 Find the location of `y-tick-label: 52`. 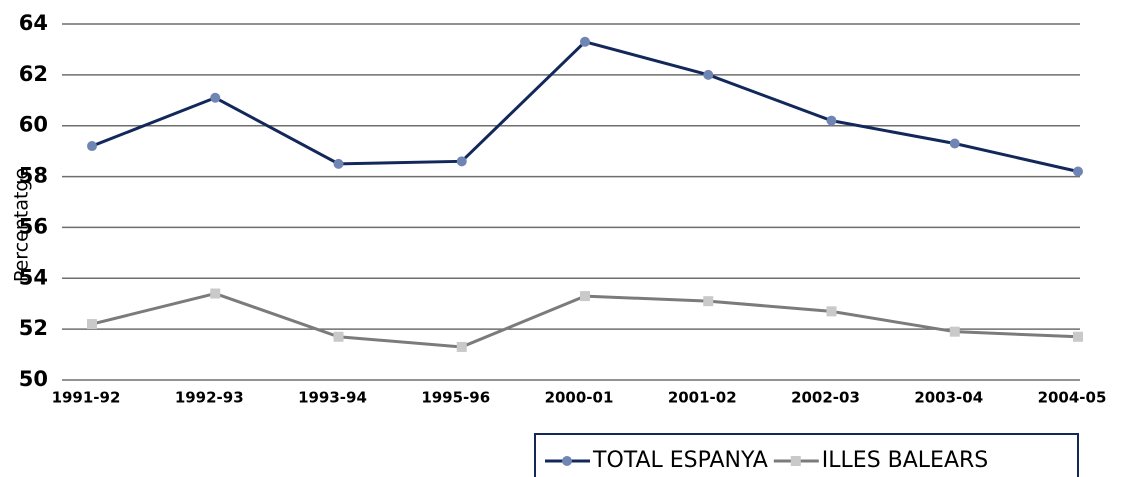

y-tick-label: 52 is located at coordinates (33, 328).